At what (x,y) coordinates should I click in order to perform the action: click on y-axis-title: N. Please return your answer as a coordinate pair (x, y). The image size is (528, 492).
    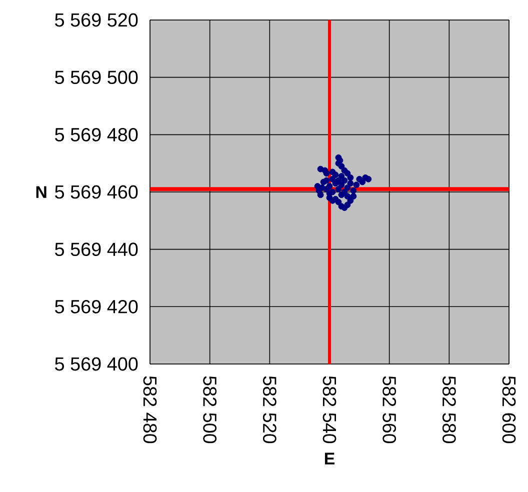
    Looking at the image, I should click on (41, 192).